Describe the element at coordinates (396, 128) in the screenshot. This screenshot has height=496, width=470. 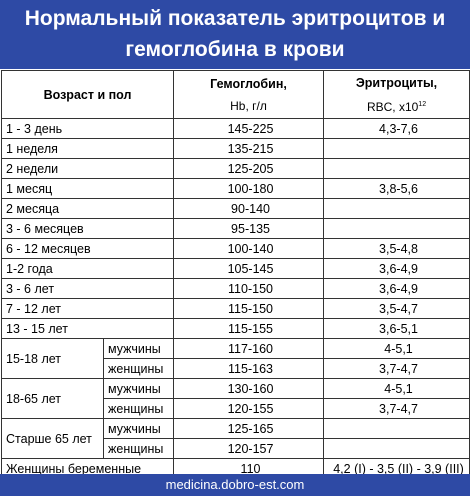
I see `row-rbc: 4,3-7,6` at that location.